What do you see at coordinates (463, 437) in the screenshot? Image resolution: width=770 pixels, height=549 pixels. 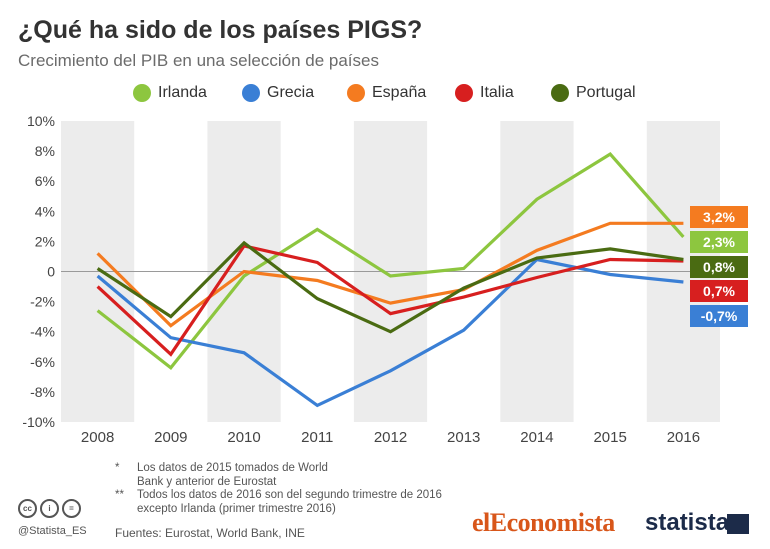 I see `x-tick-label: 2013` at bounding box center [463, 437].